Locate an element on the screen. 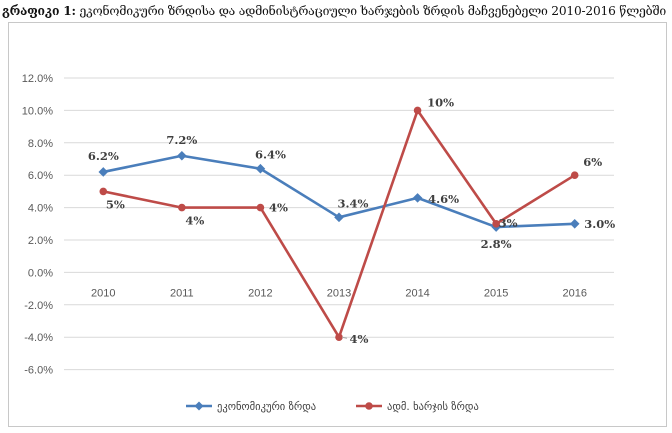  y-tick-label: 12.0% is located at coordinates (37, 79).